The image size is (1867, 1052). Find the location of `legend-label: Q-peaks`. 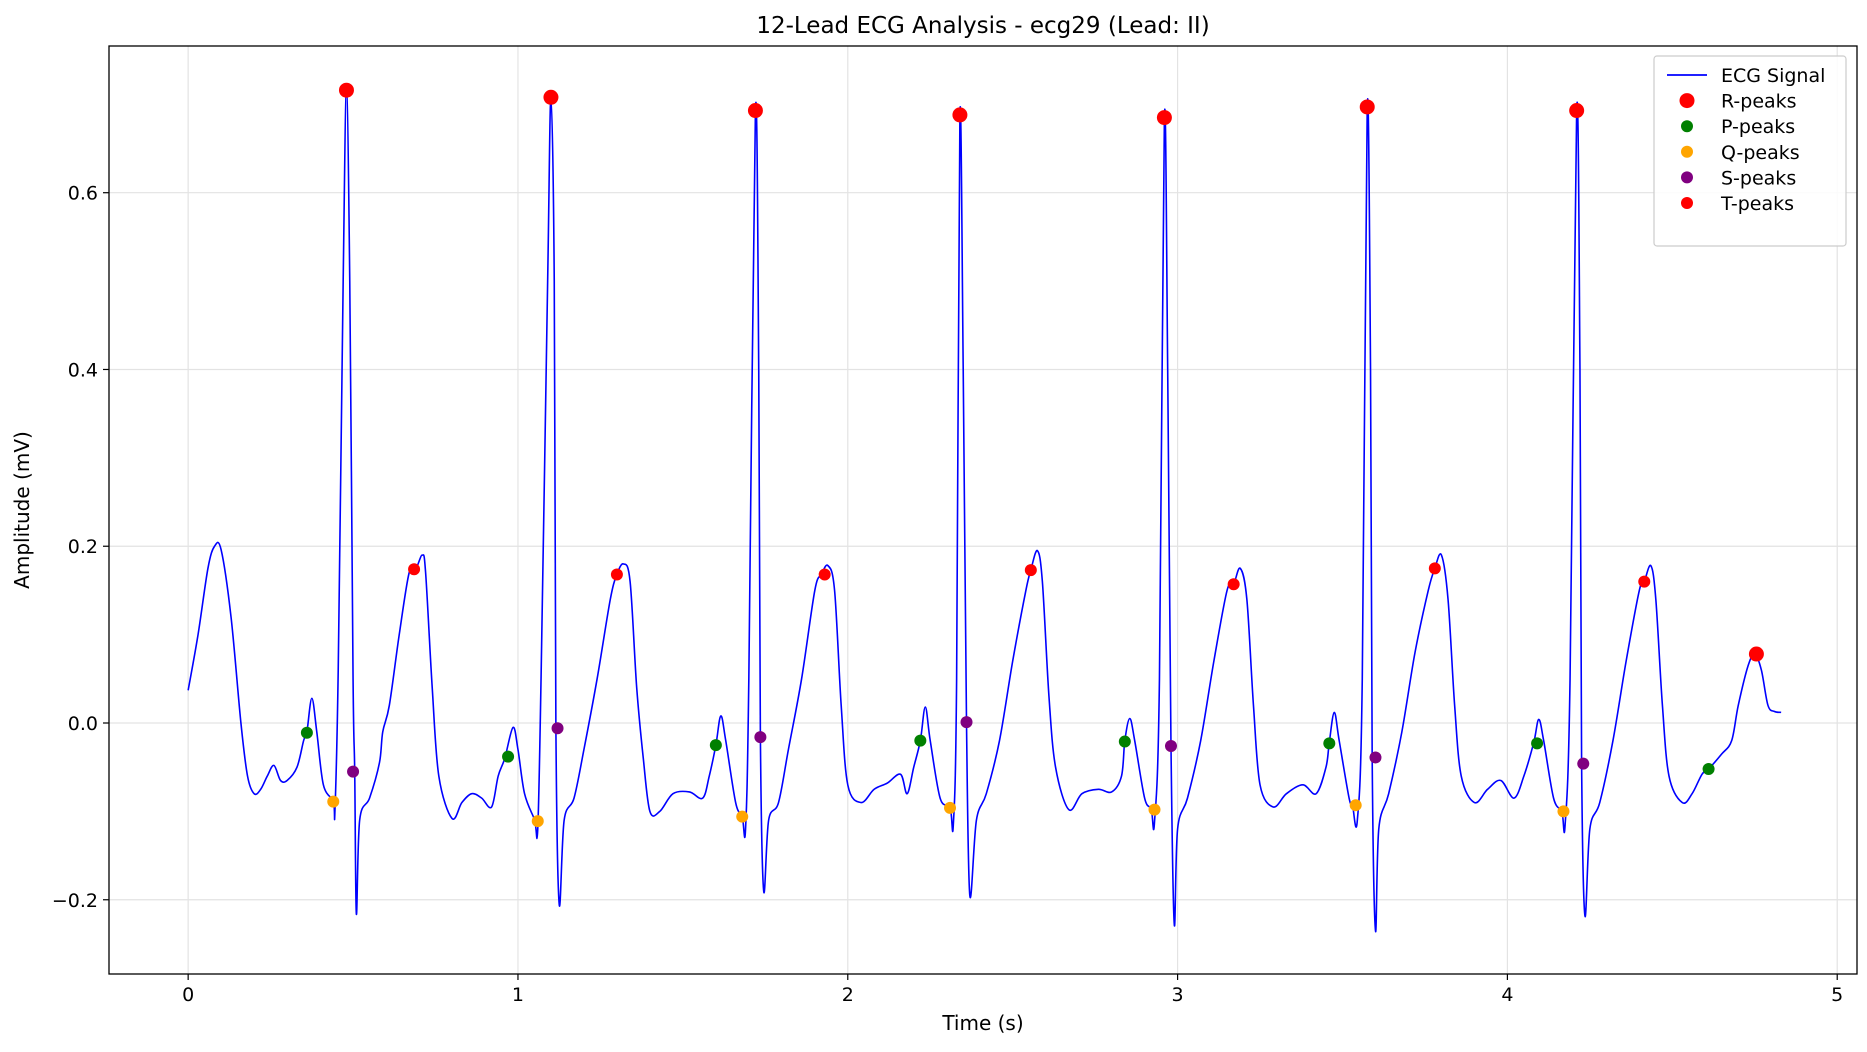

legend-label: Q-peaks is located at coordinates (1760, 153).